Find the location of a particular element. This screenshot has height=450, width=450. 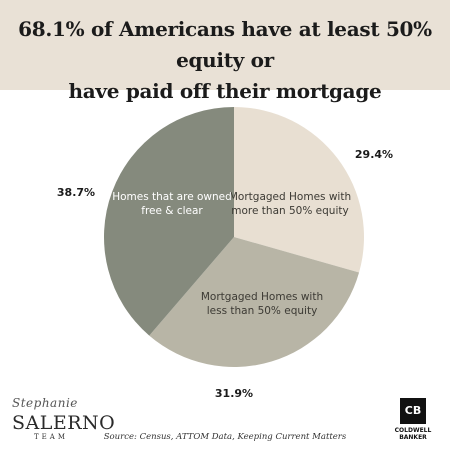

cb-icon: CB is located at coordinates (413, 411).